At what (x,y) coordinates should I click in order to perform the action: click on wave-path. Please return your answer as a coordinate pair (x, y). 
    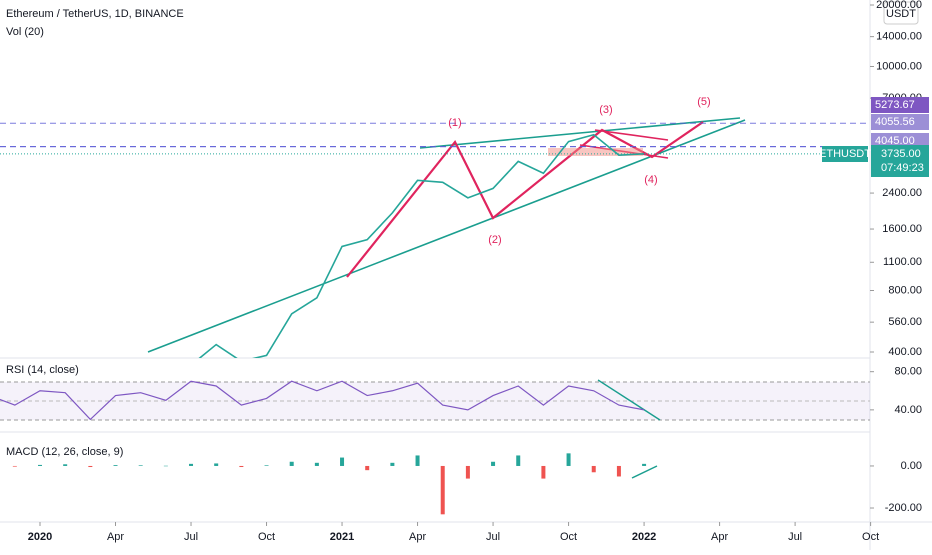
    Looking at the image, I should click on (525, 199).